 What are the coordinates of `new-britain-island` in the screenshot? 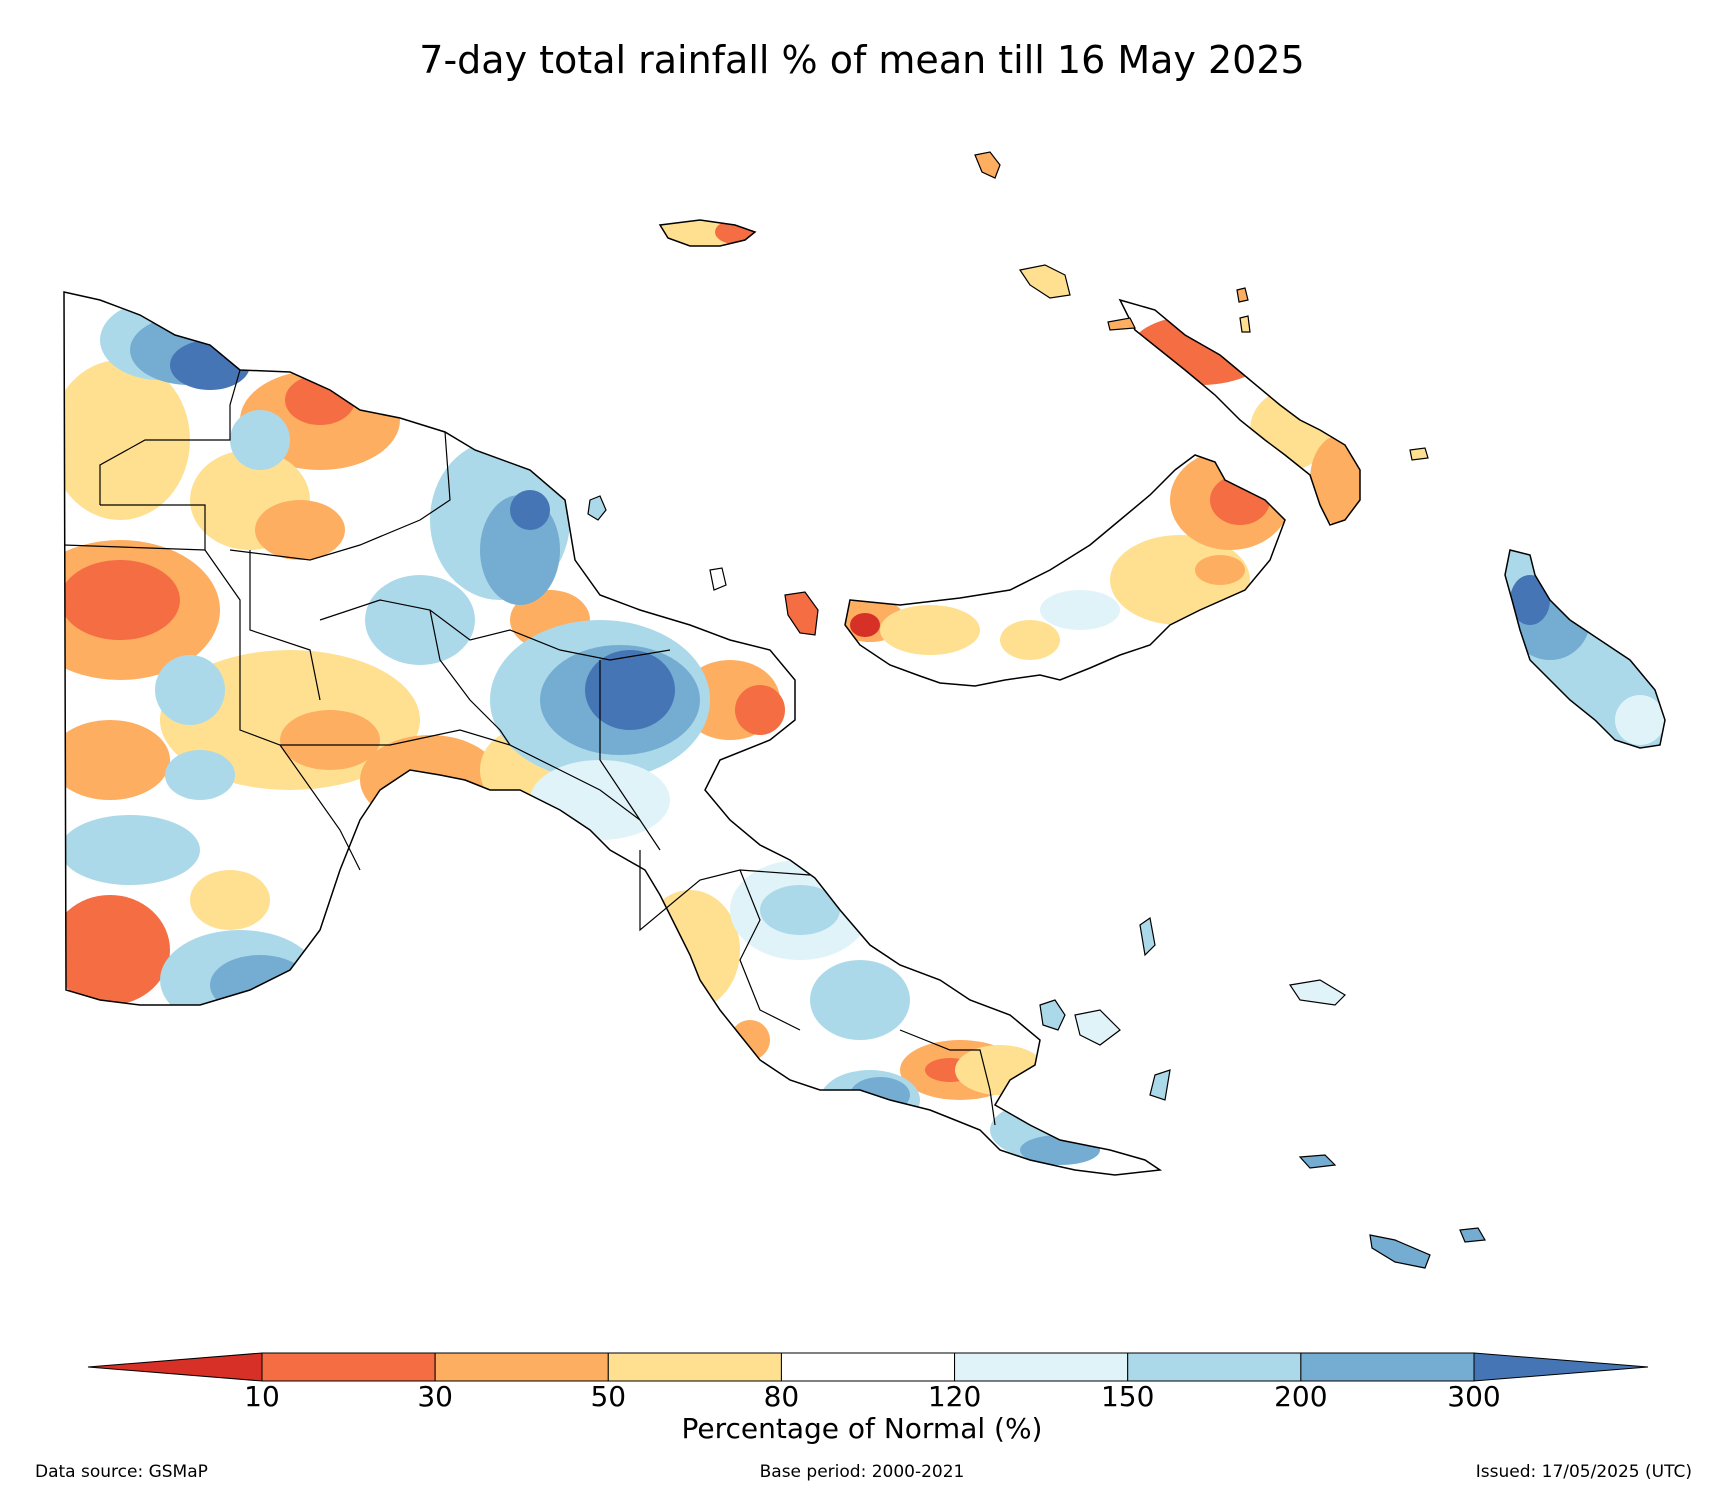 It's located at (1065, 570).